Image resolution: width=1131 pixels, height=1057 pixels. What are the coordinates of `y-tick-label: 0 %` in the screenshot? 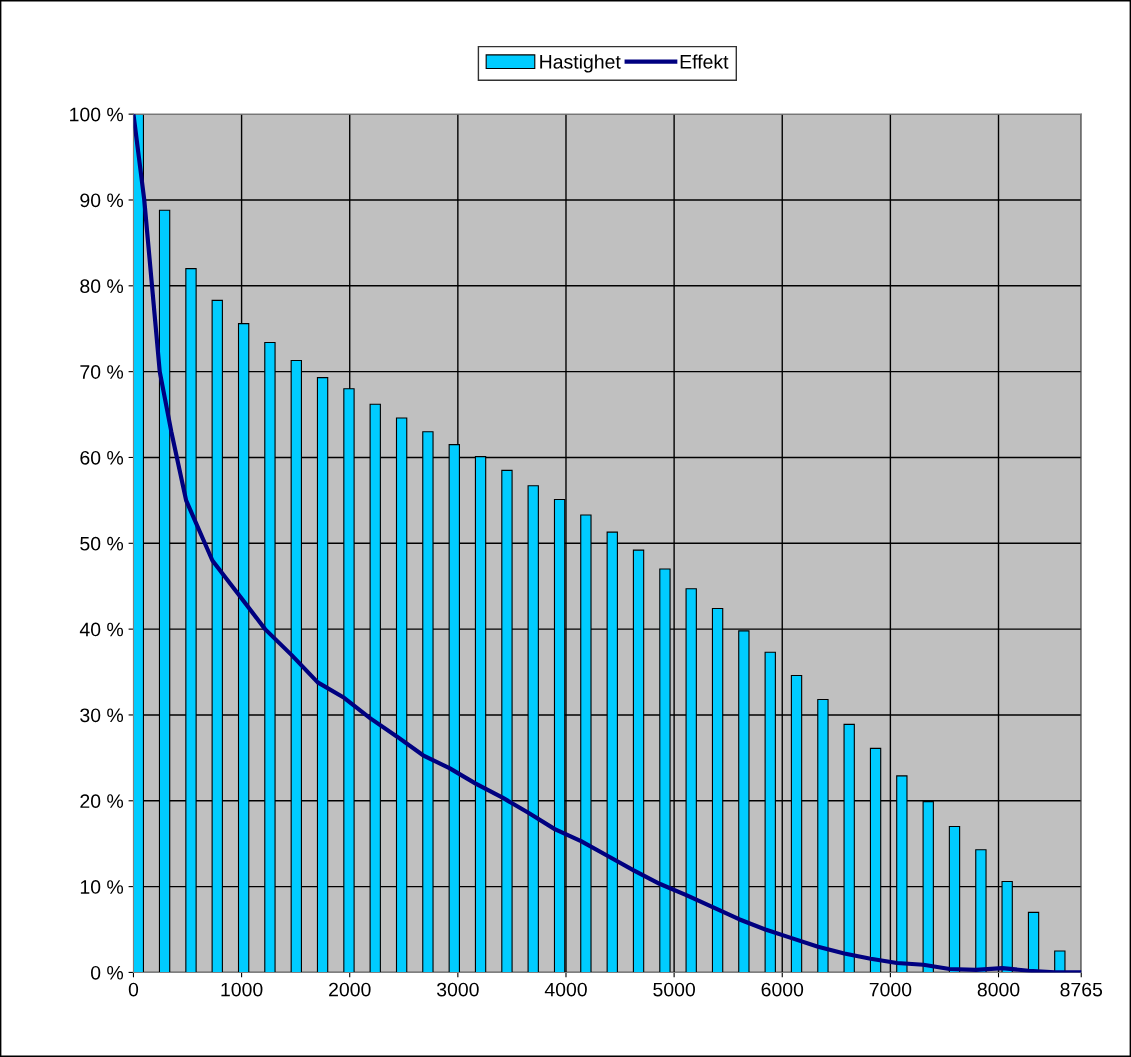 It's located at (107, 972).